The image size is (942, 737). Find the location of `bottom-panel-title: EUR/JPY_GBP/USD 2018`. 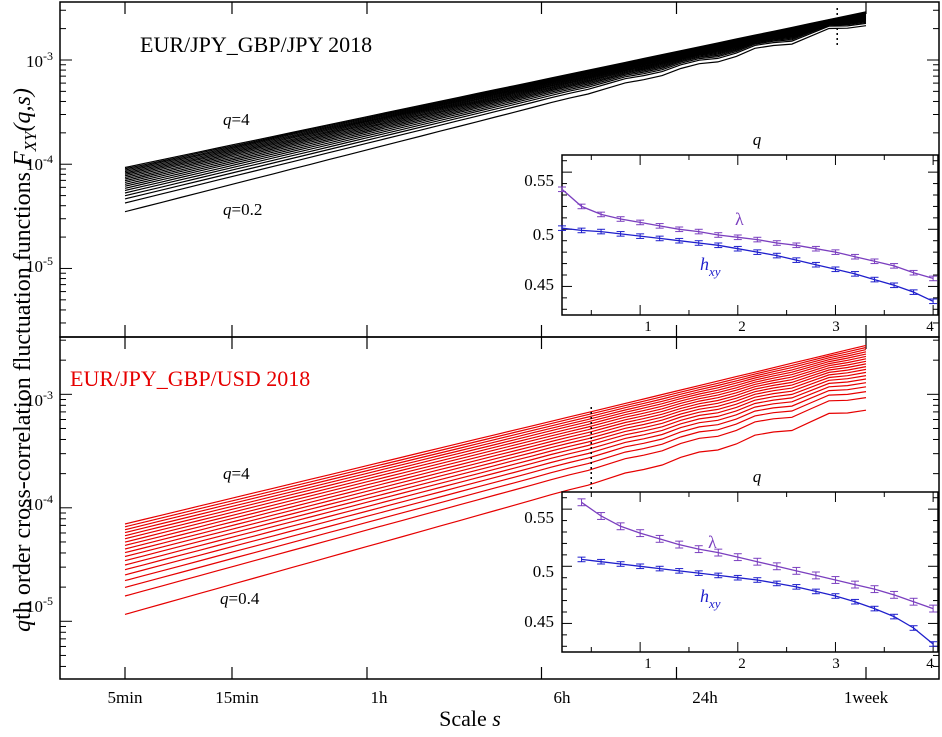

bottom-panel-title: EUR/JPY_GBP/USD 2018 is located at coordinates (190, 378).